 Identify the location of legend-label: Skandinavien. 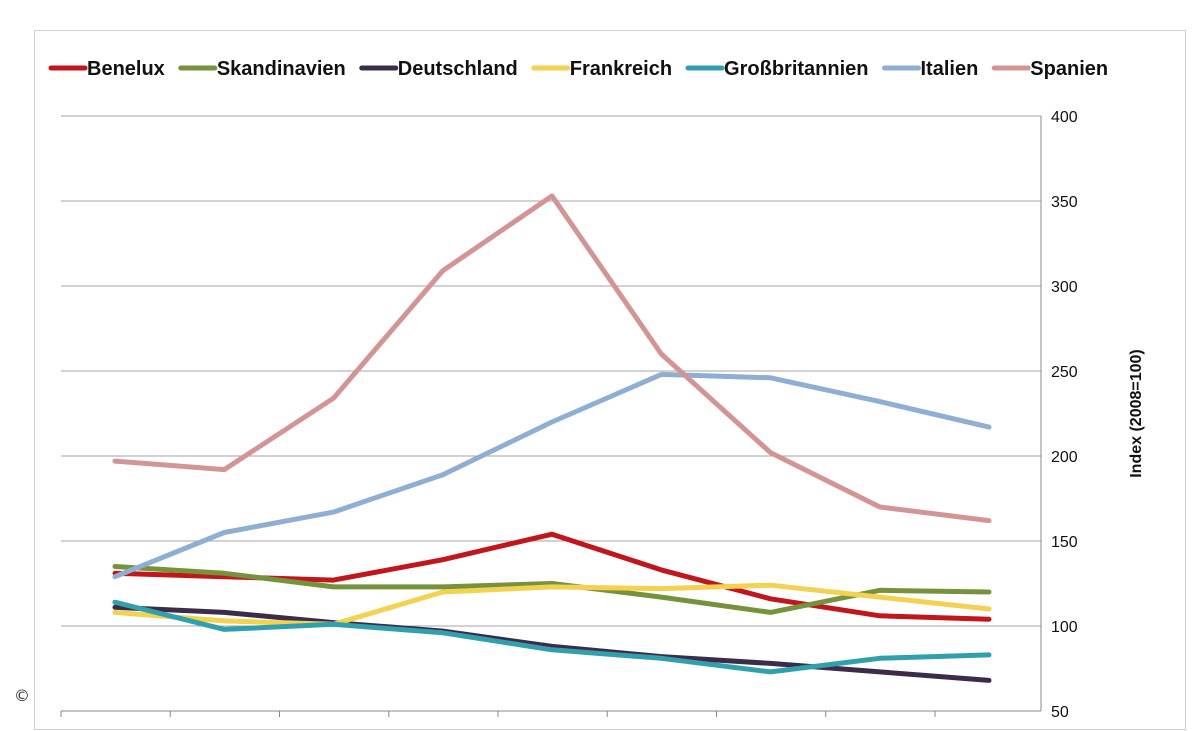
(281, 69).